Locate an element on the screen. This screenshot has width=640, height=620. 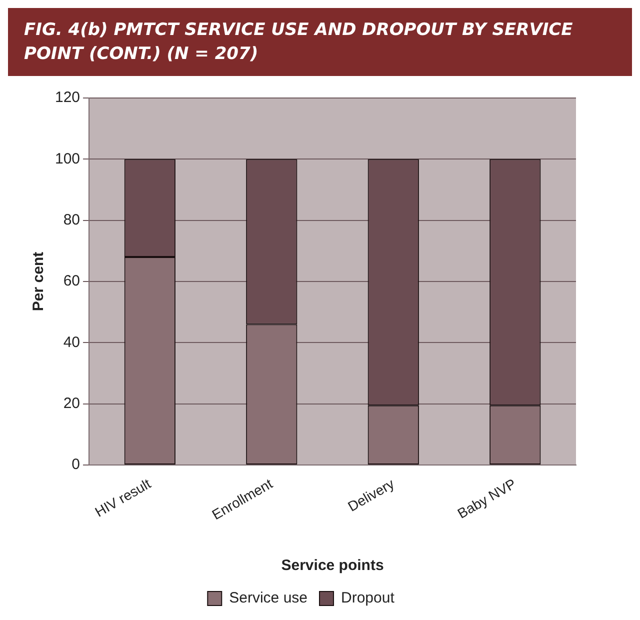
y-tick-label: 20 is located at coordinates (71, 403).